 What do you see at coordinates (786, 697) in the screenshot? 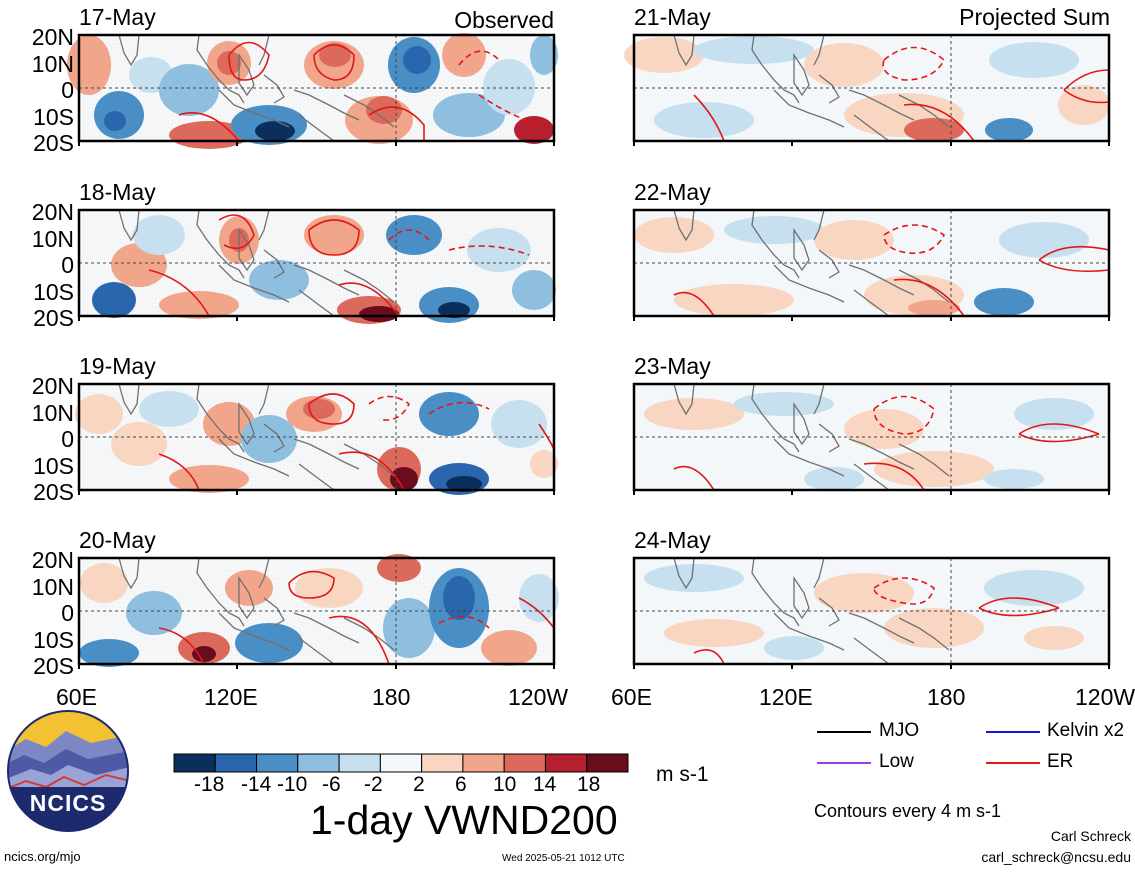
I see `lon-label-120e-right: 120E` at bounding box center [786, 697].